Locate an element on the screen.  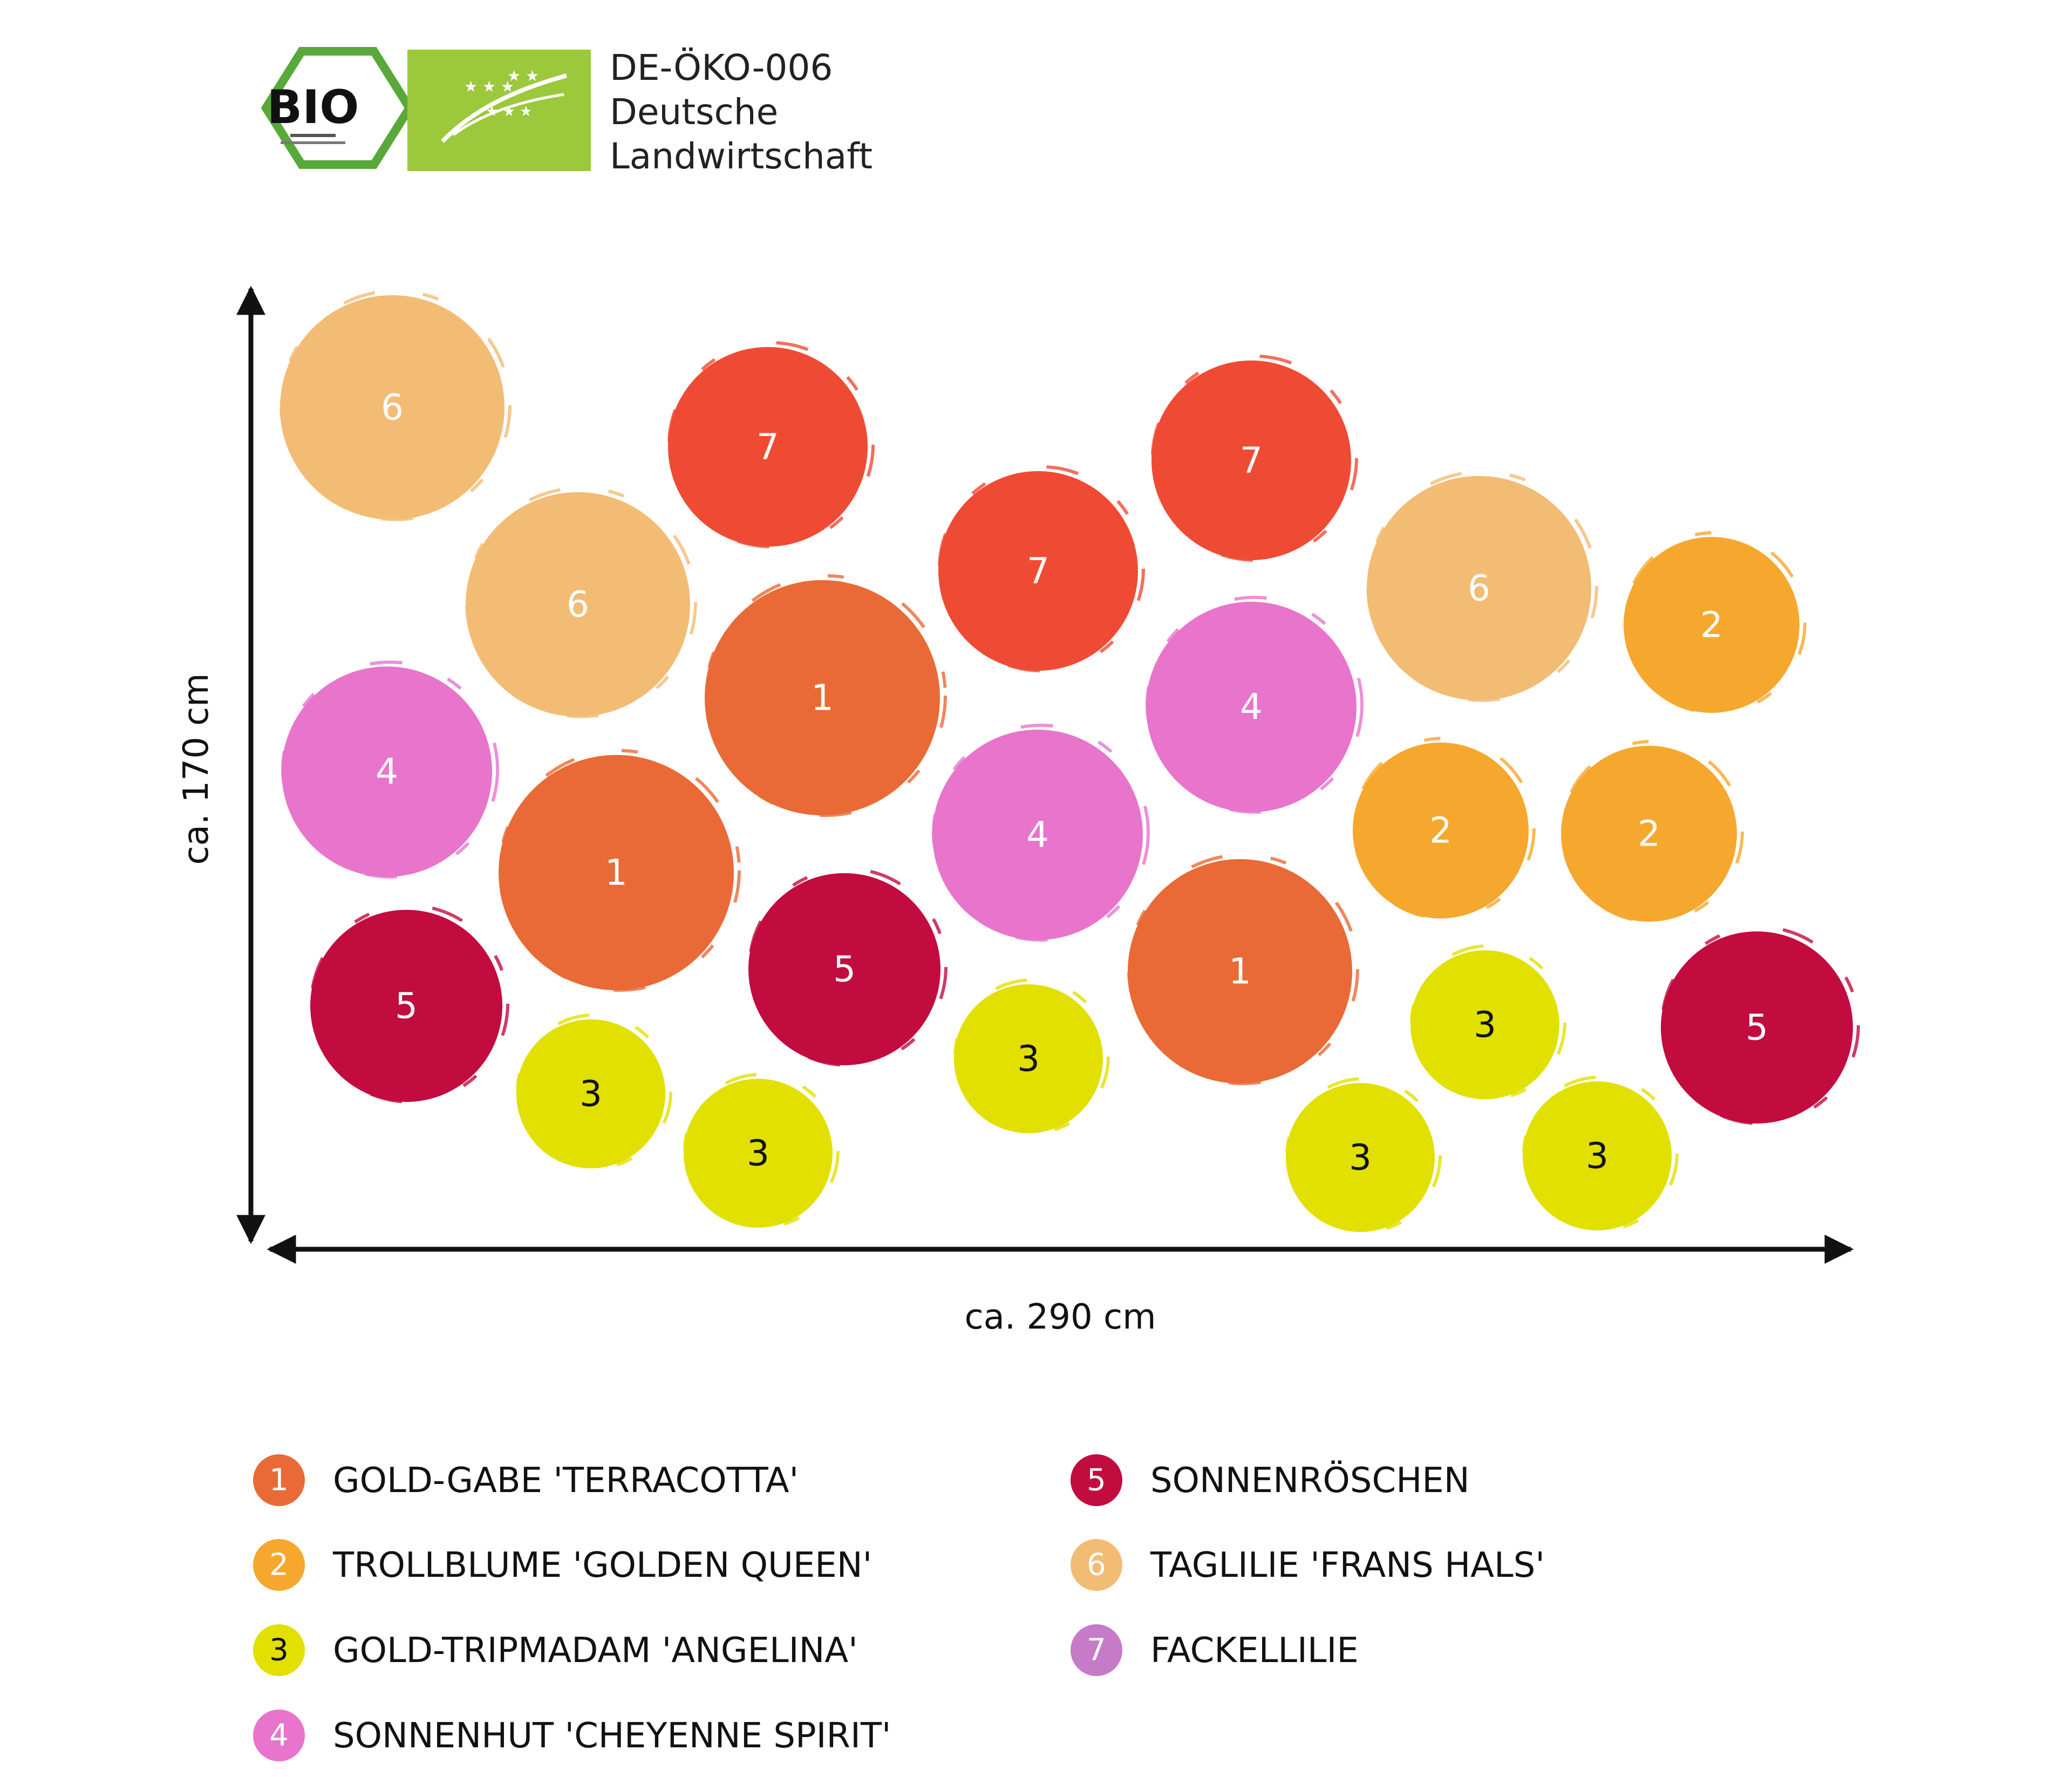
bio-seal-logo: BIO is located at coordinates (338, 108).